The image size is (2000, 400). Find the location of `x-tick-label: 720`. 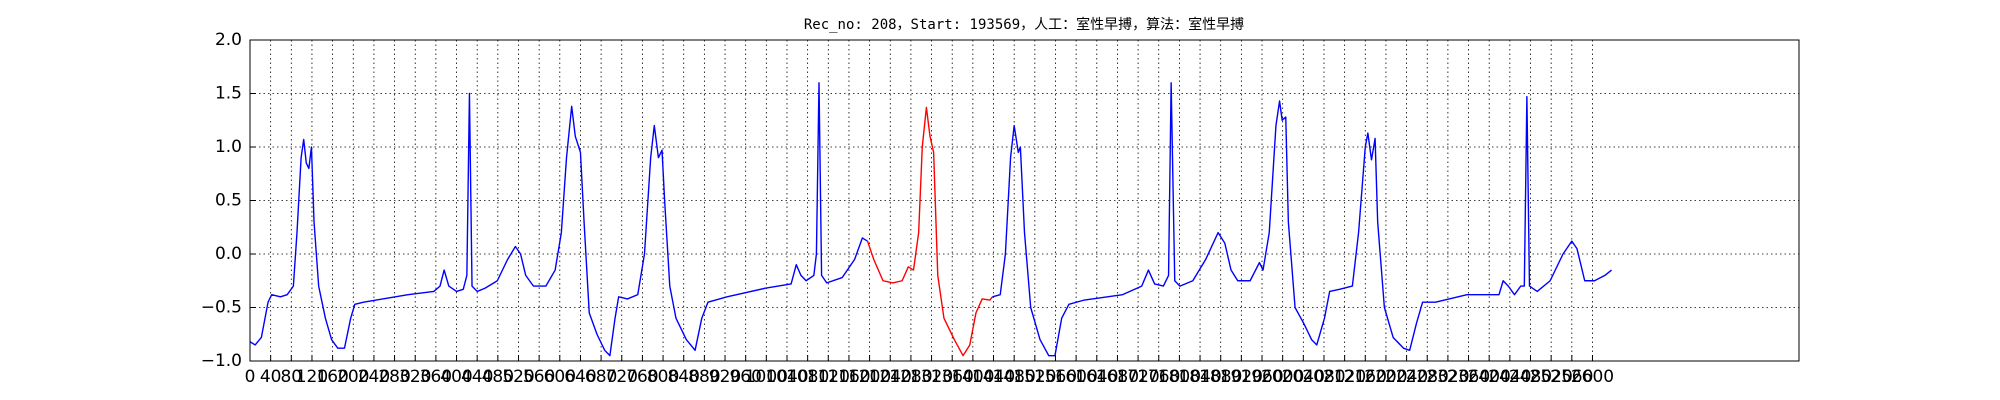

x-tick-label: 720 is located at coordinates (622, 377).